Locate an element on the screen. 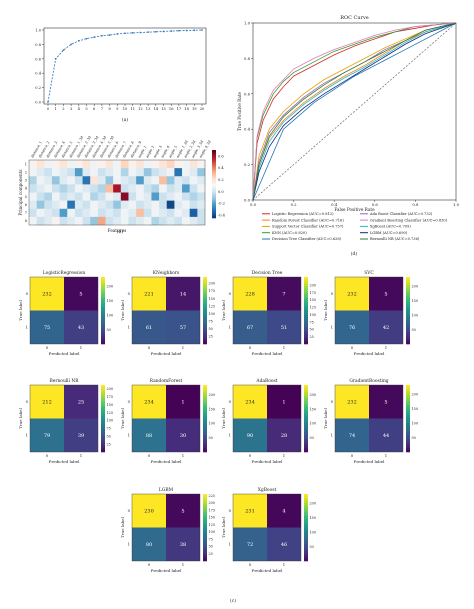 The image size is (474, 609). roc-series-line is located at coordinates (354, 111).